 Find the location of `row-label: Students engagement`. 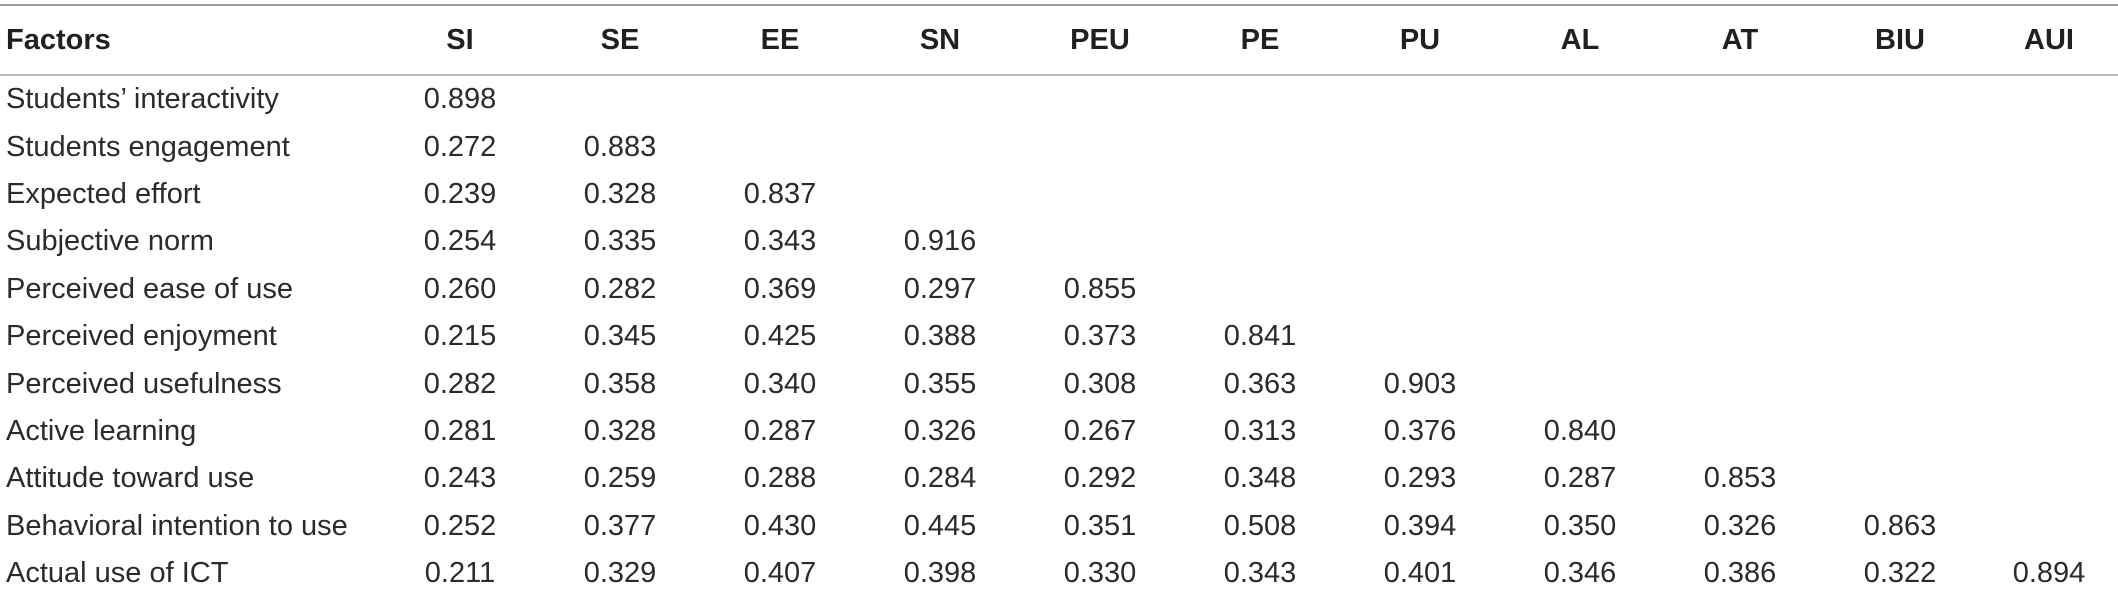

row-label: Students engagement is located at coordinates (148, 146).